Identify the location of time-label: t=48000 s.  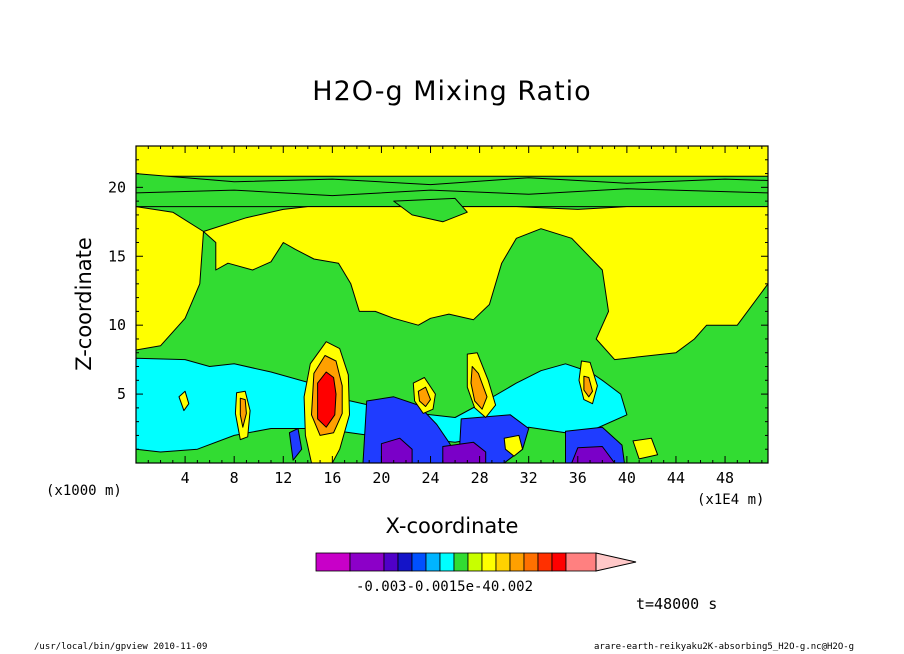
(677, 604).